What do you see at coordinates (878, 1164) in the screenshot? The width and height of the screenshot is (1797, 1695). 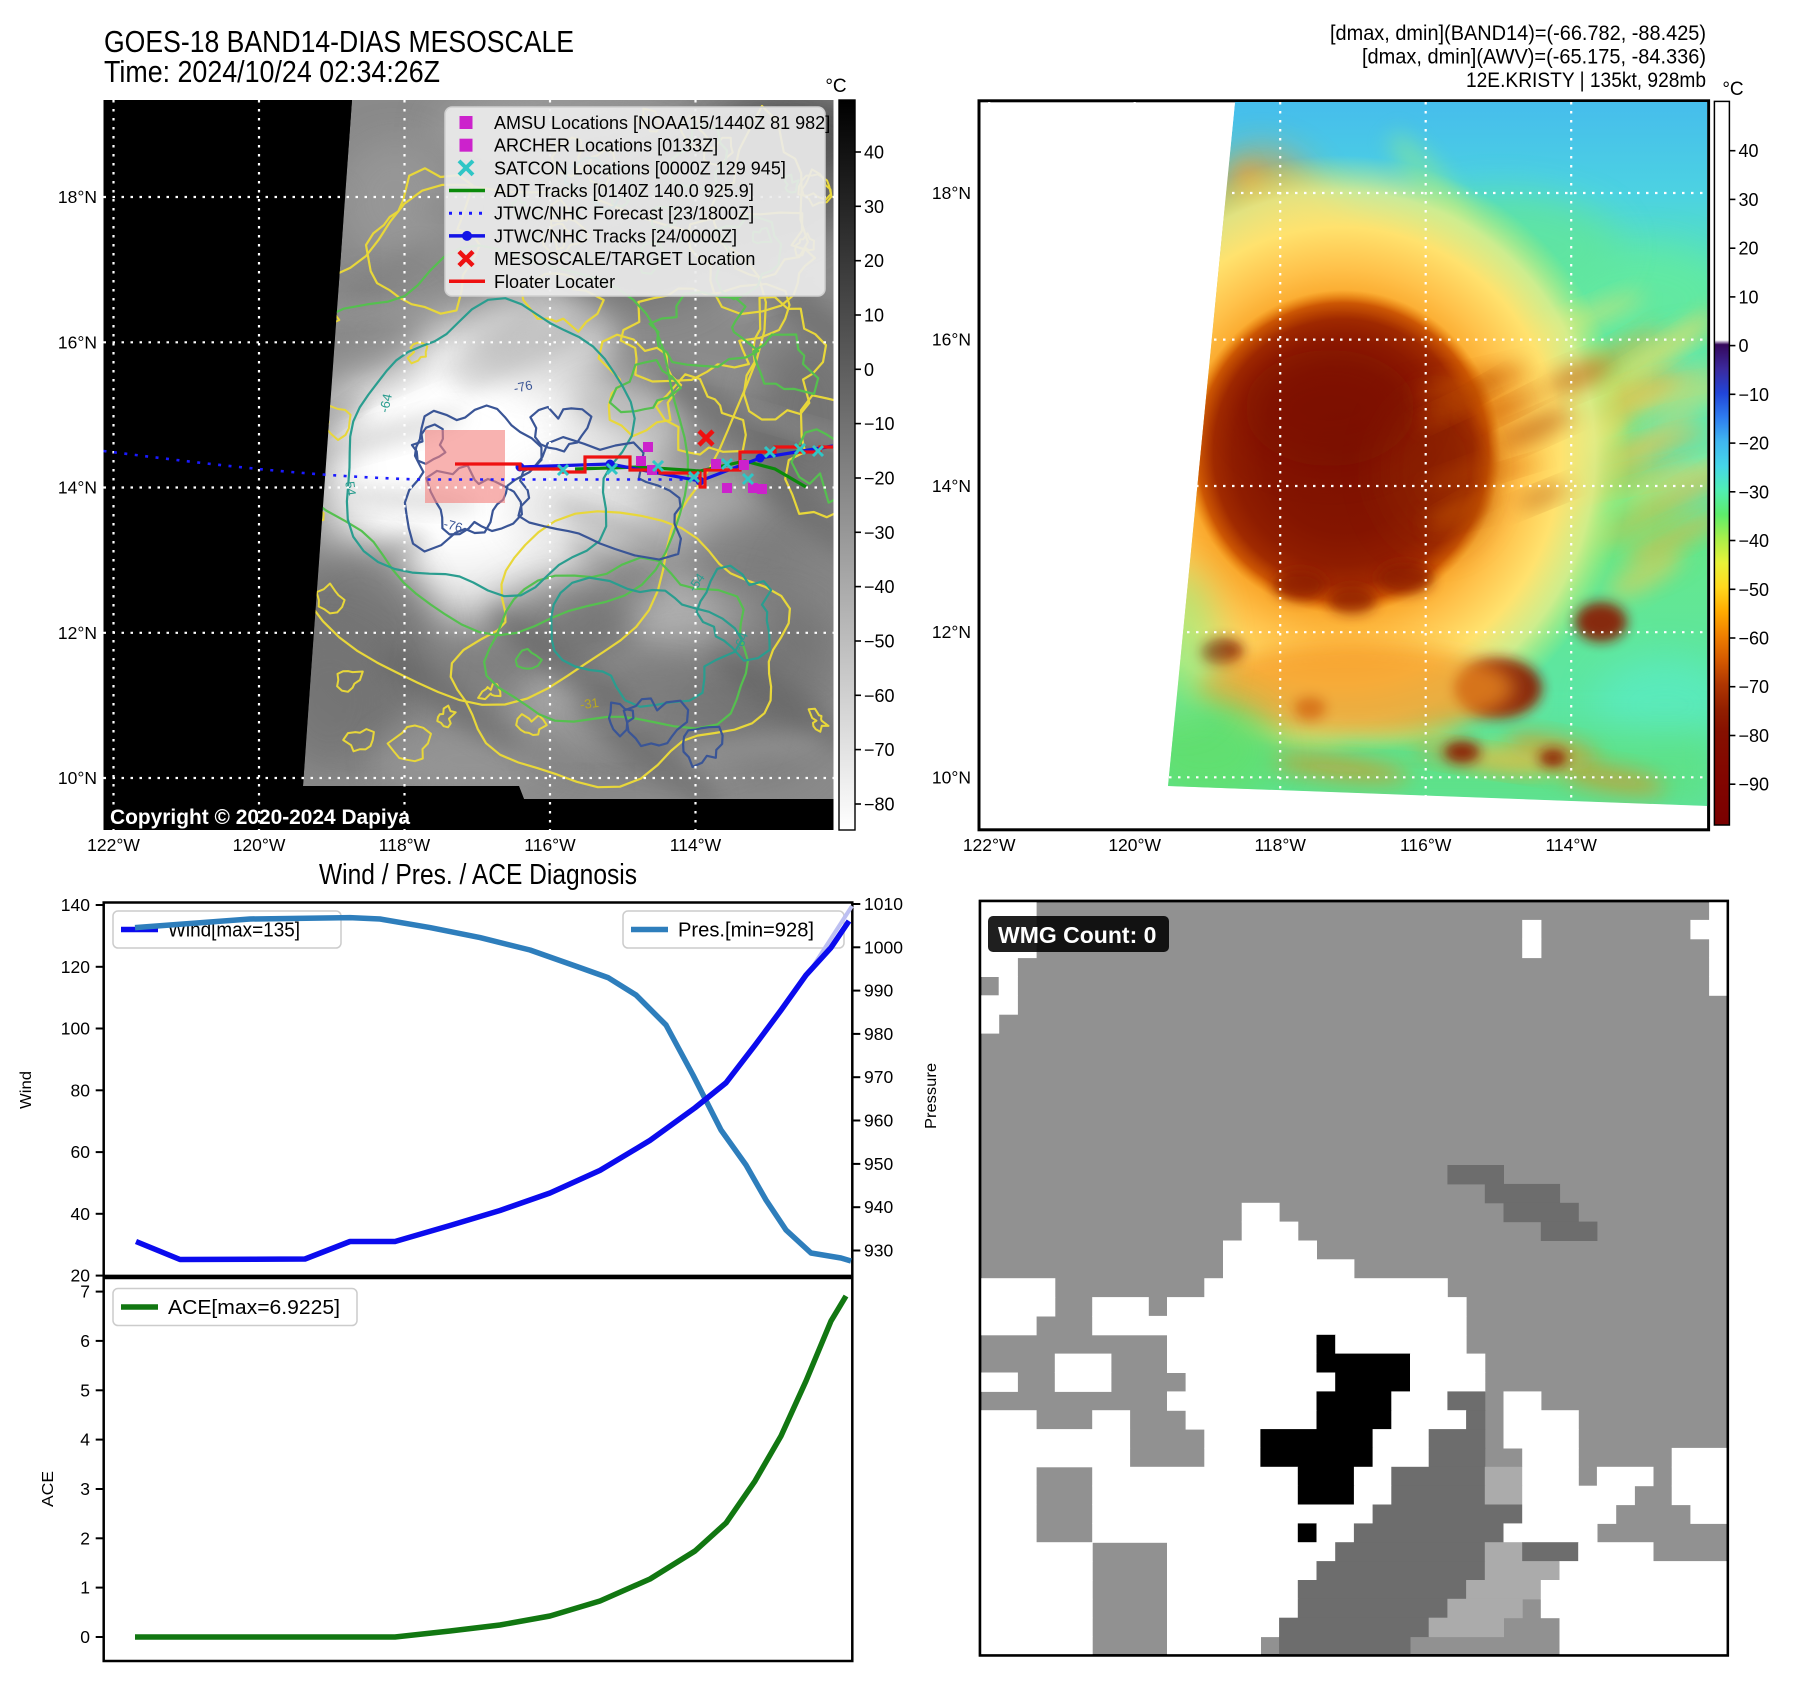 I see `svg-text: 950` at bounding box center [878, 1164].